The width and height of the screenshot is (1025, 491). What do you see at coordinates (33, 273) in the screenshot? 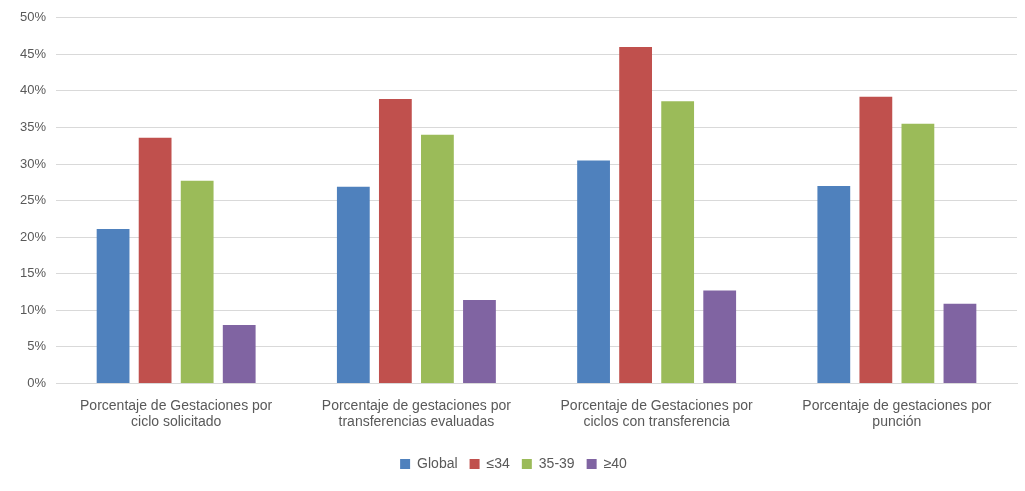
I see `y-tick-label: 15%` at bounding box center [33, 273].